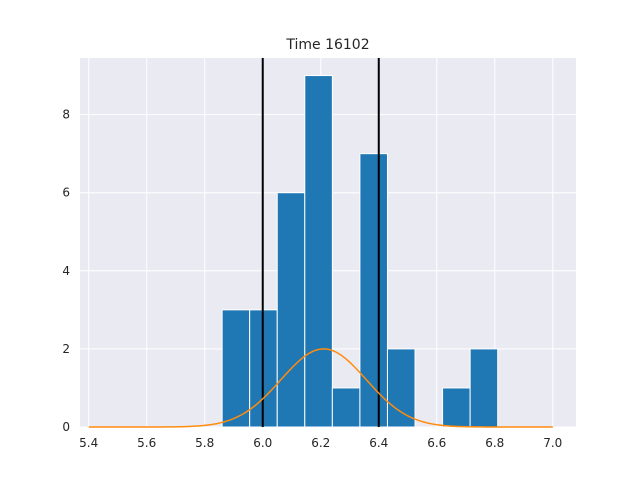 The image size is (640, 484). I want to click on x-tick-label: 5.8, so click(204, 443).